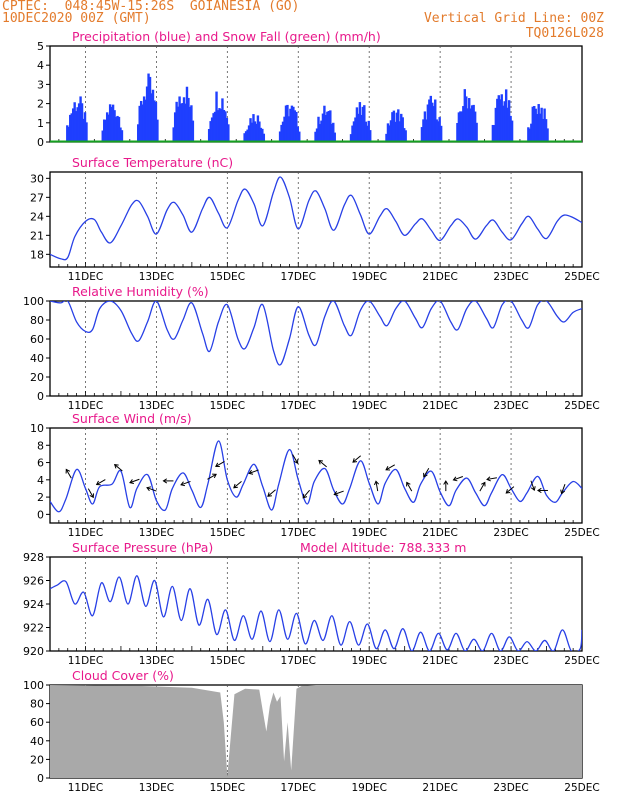 The width and height of the screenshot is (618, 800). I want to click on temp-ytick-label: 30, so click(37, 178).